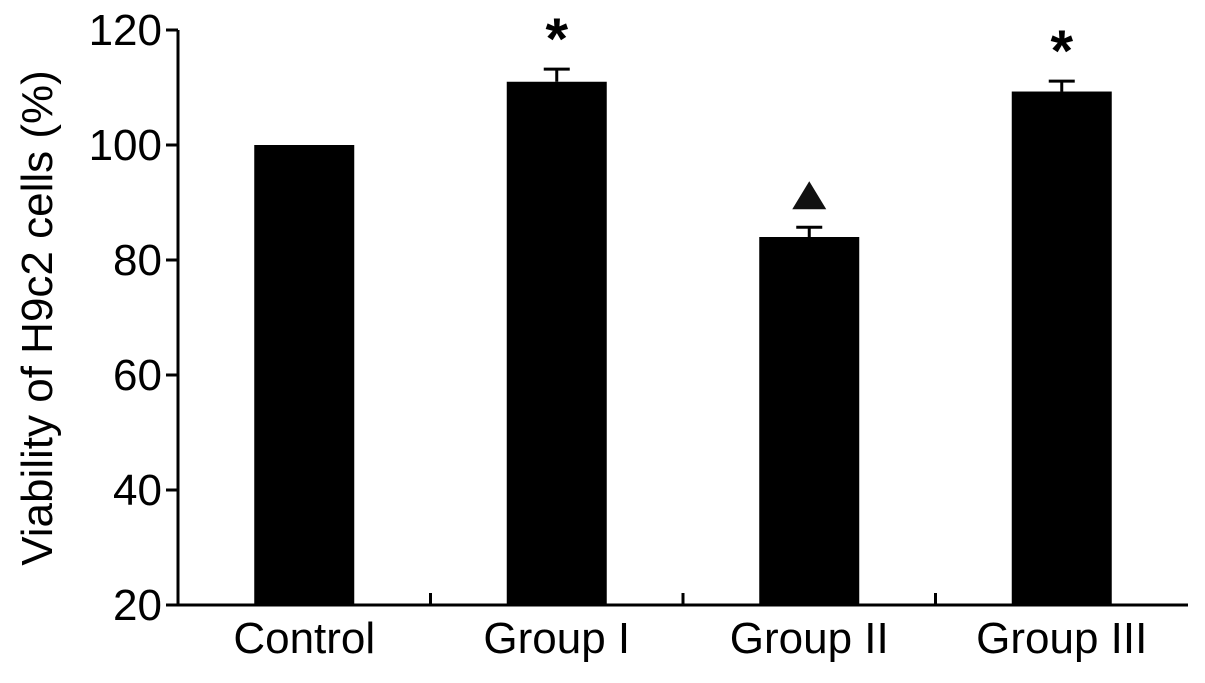 Image resolution: width=1205 pixels, height=683 pixels. I want to click on y-tick-label: 40, so click(137, 490).